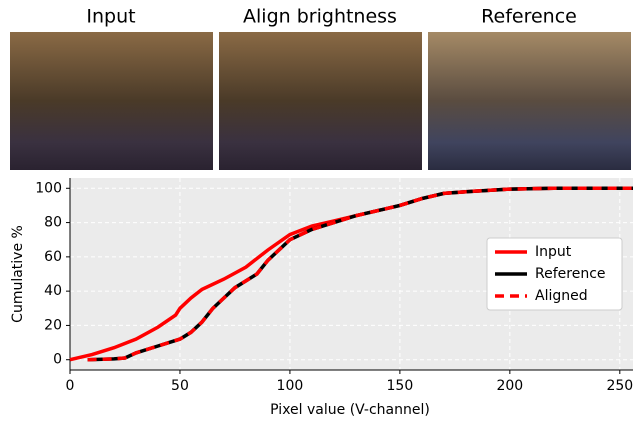 Image resolution: width=633 pixels, height=423 pixels. I want to click on y-tick-label: 60, so click(53, 257).